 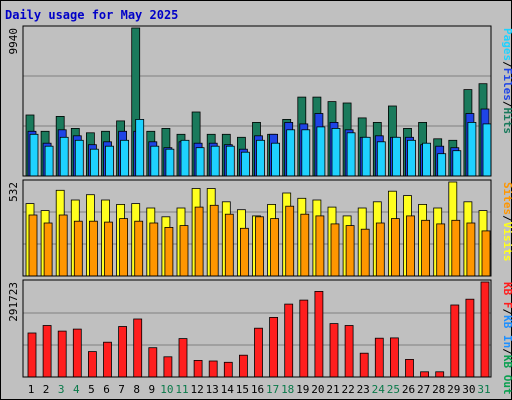 I want to click on legend-kb-f: KB F, so click(x=506, y=295).